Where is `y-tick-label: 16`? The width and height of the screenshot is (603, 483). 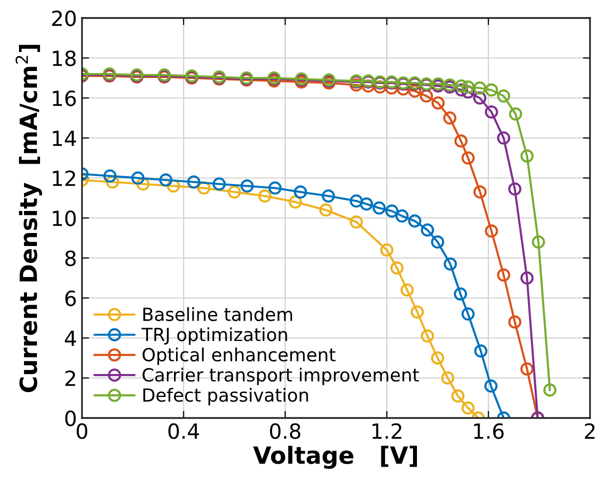
y-tick-label: 16 is located at coordinates (64, 98).